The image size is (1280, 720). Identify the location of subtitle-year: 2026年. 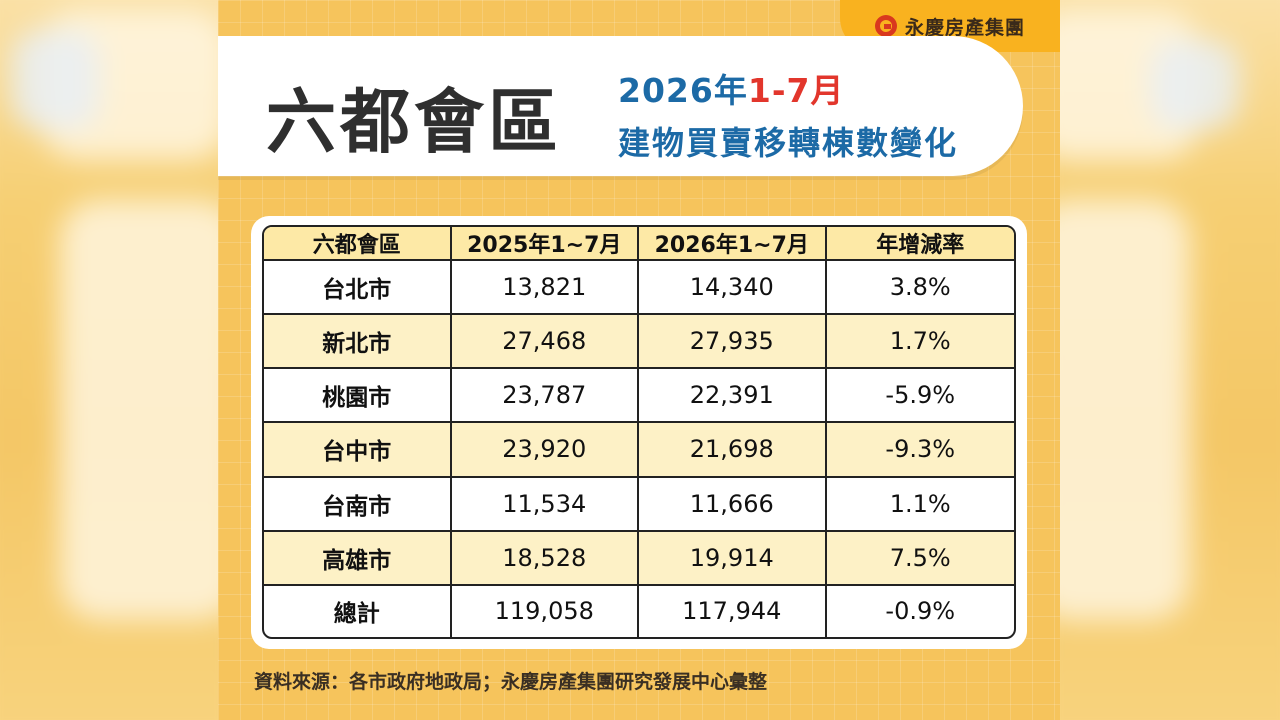
(683, 90).